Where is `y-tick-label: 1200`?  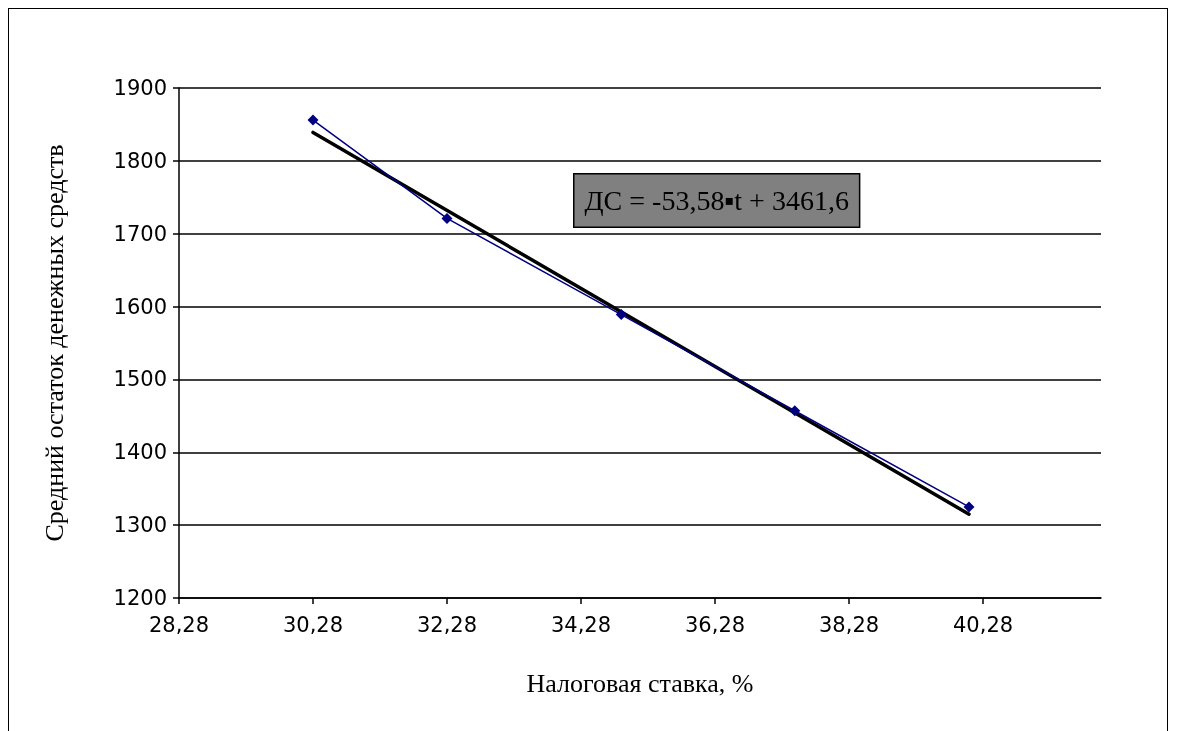
y-tick-label: 1200 is located at coordinates (140, 598).